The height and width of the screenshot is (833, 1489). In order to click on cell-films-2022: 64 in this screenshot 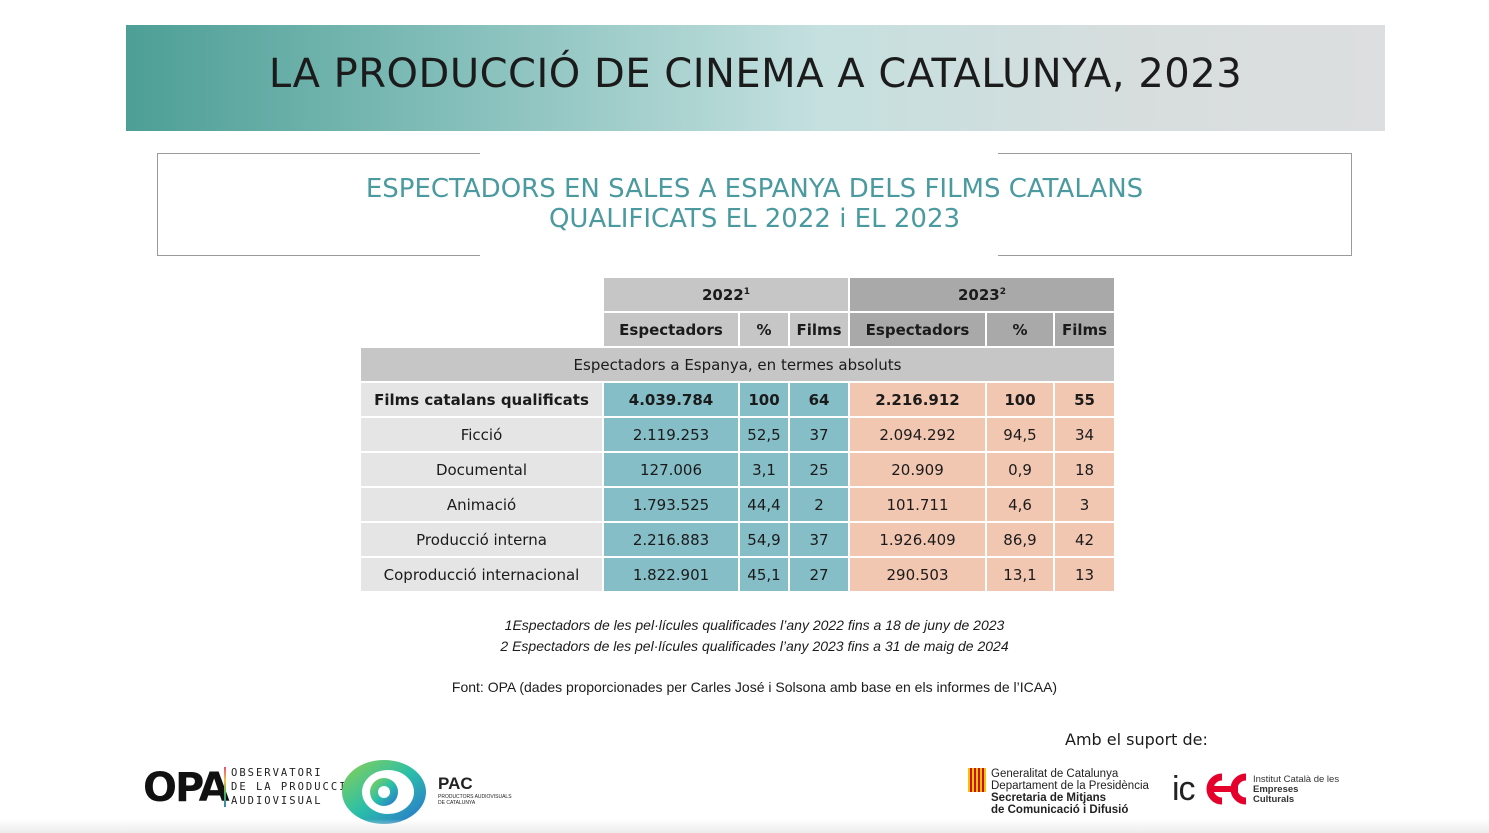, I will do `click(819, 399)`.